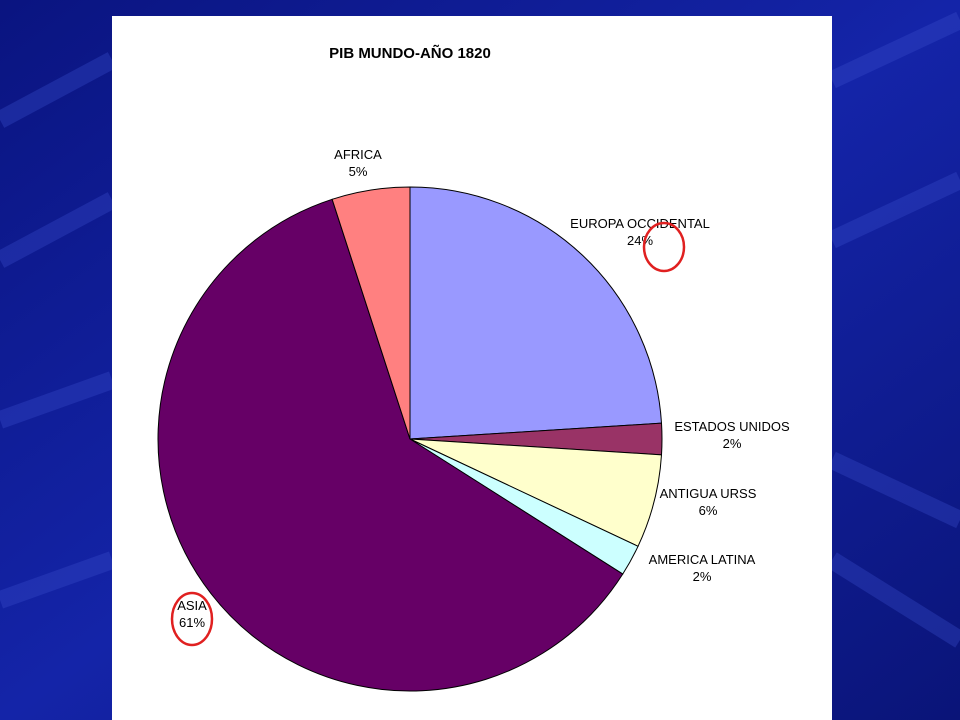 Image resolution: width=960 pixels, height=720 pixels. What do you see at coordinates (192, 622) in the screenshot?
I see `label-pct-asia: 61%` at bounding box center [192, 622].